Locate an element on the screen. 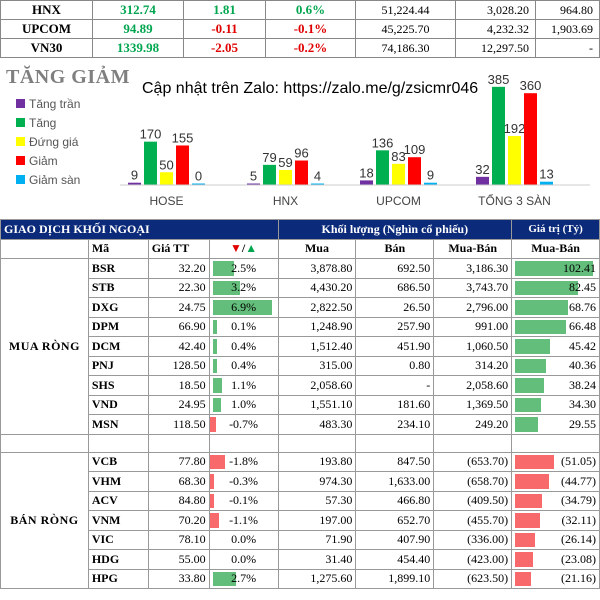 This screenshot has width=600, height=600. net-value-cell: (34.79) is located at coordinates (555, 500).